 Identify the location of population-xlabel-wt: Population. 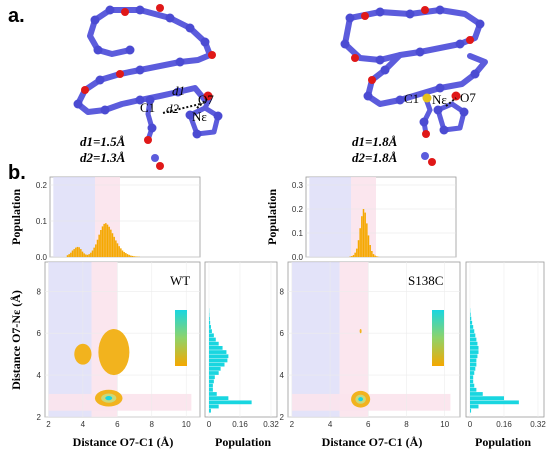
(243, 442).